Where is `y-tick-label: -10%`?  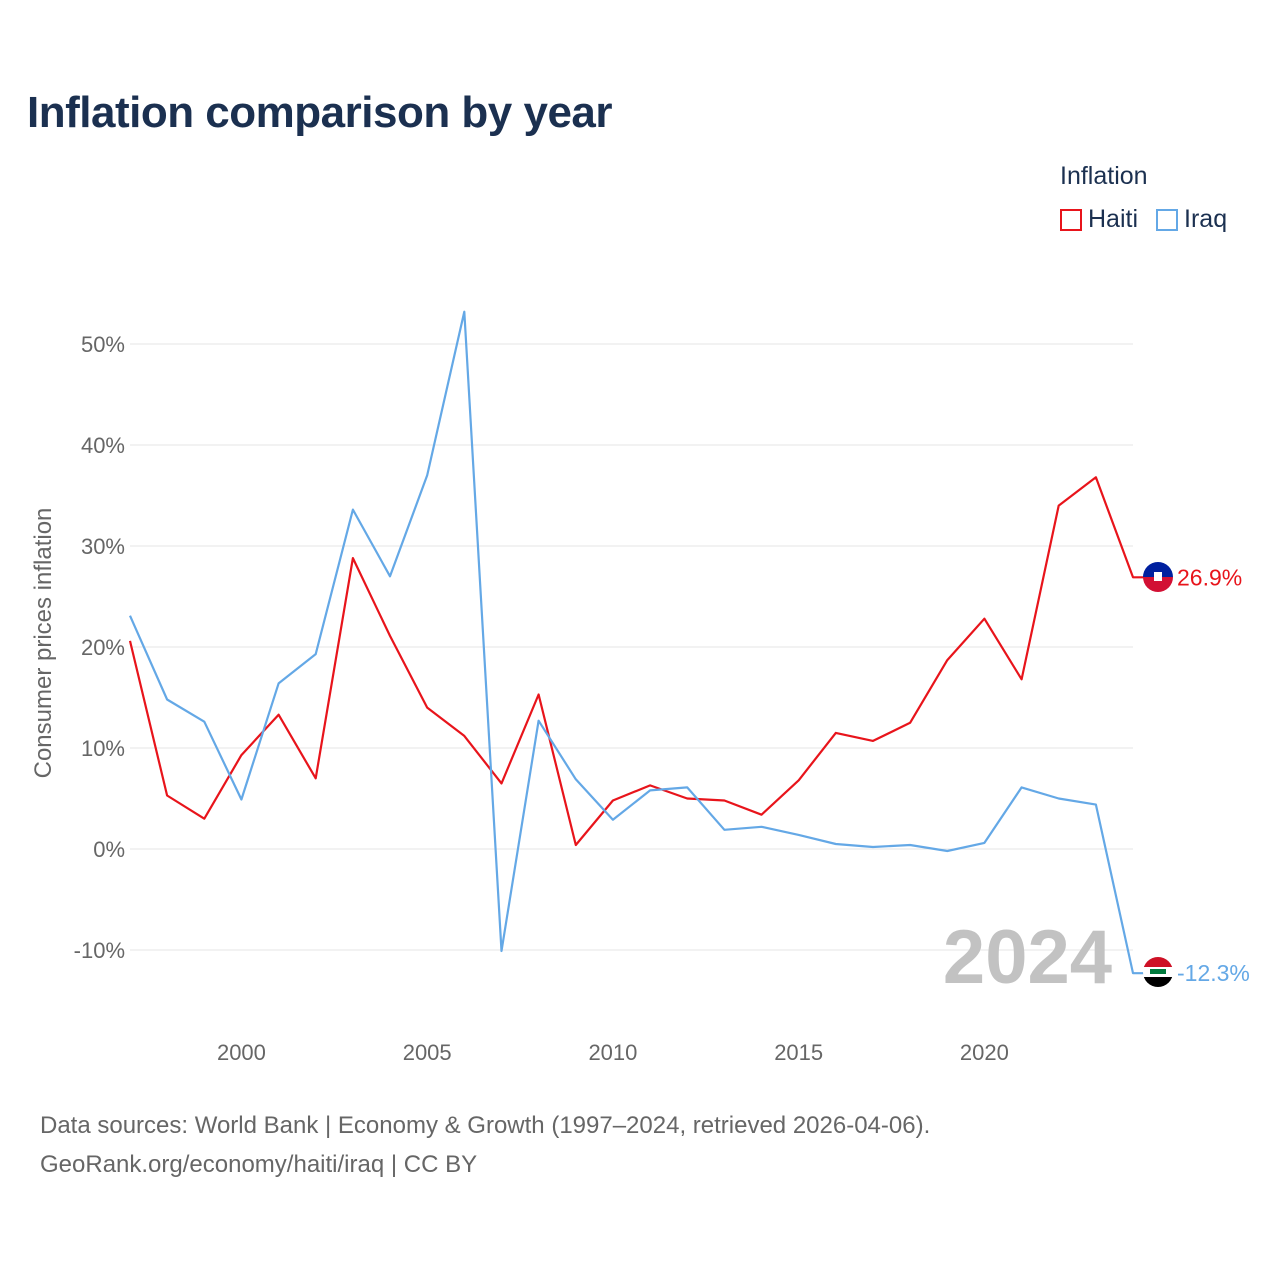
y-tick-label: -10% is located at coordinates (99, 950).